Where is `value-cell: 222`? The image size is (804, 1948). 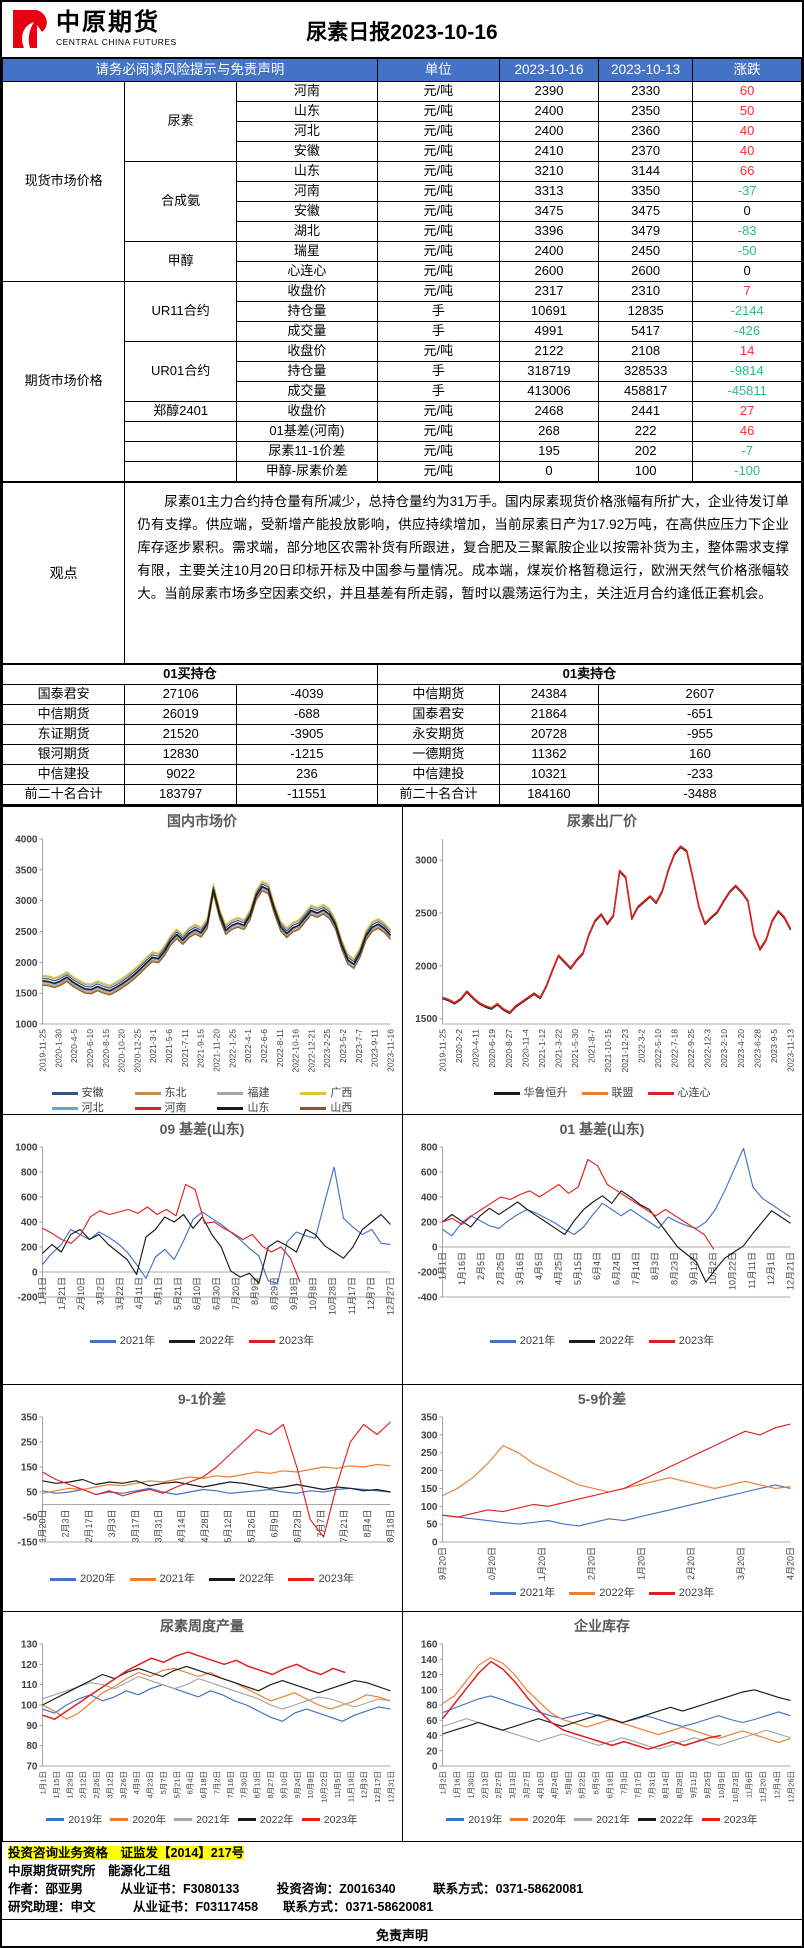
value-cell: 222 is located at coordinates (645, 431).